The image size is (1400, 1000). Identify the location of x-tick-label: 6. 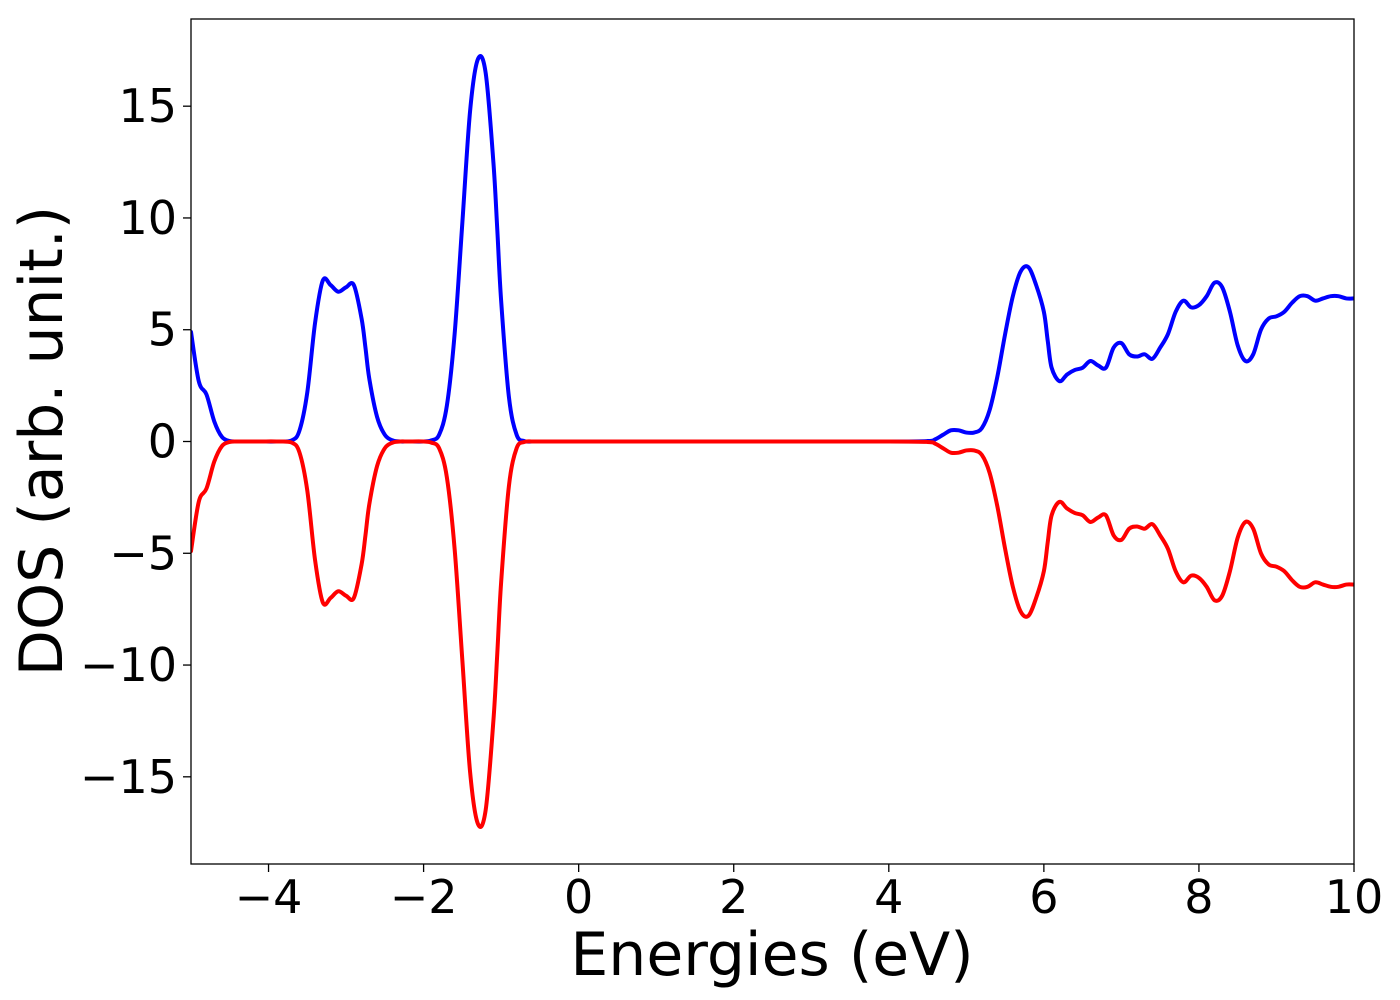
(1043, 897).